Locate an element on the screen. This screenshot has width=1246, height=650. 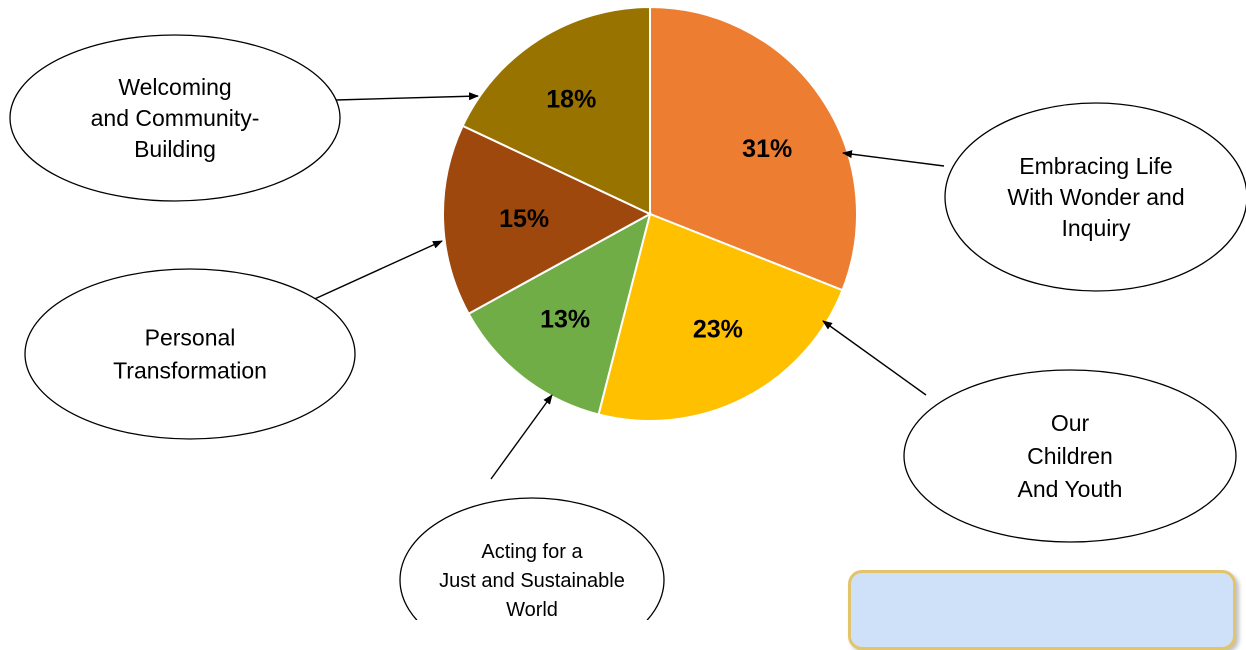
callout: Our Children And Youth is located at coordinates (1070, 456).